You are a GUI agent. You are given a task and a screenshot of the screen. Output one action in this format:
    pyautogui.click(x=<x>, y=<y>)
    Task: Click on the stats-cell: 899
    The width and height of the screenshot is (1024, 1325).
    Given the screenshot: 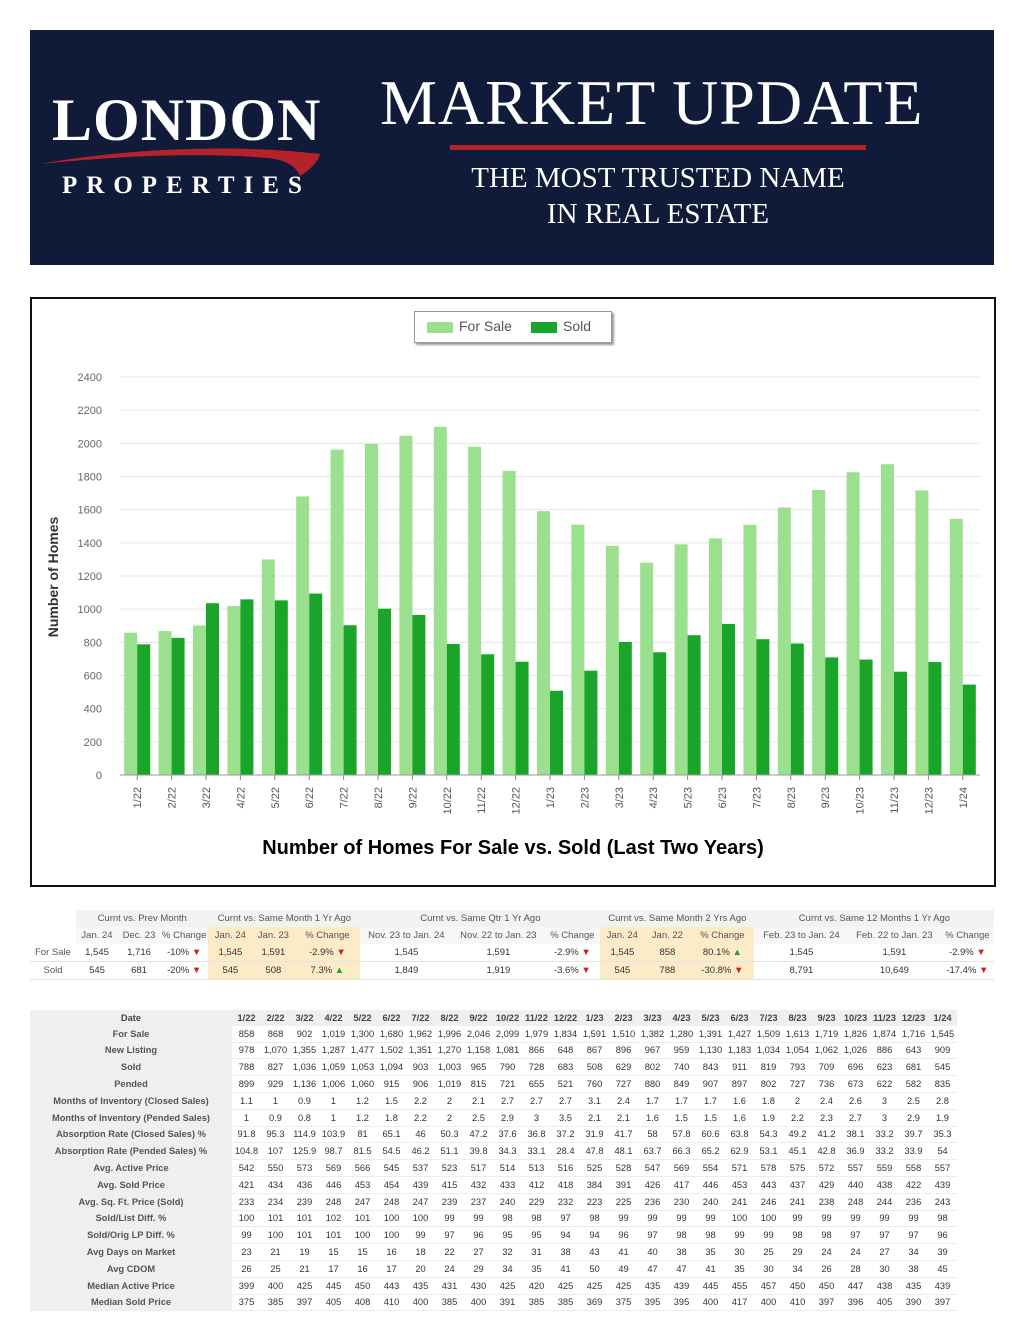 What is the action you would take?
    pyautogui.click(x=246, y=1084)
    